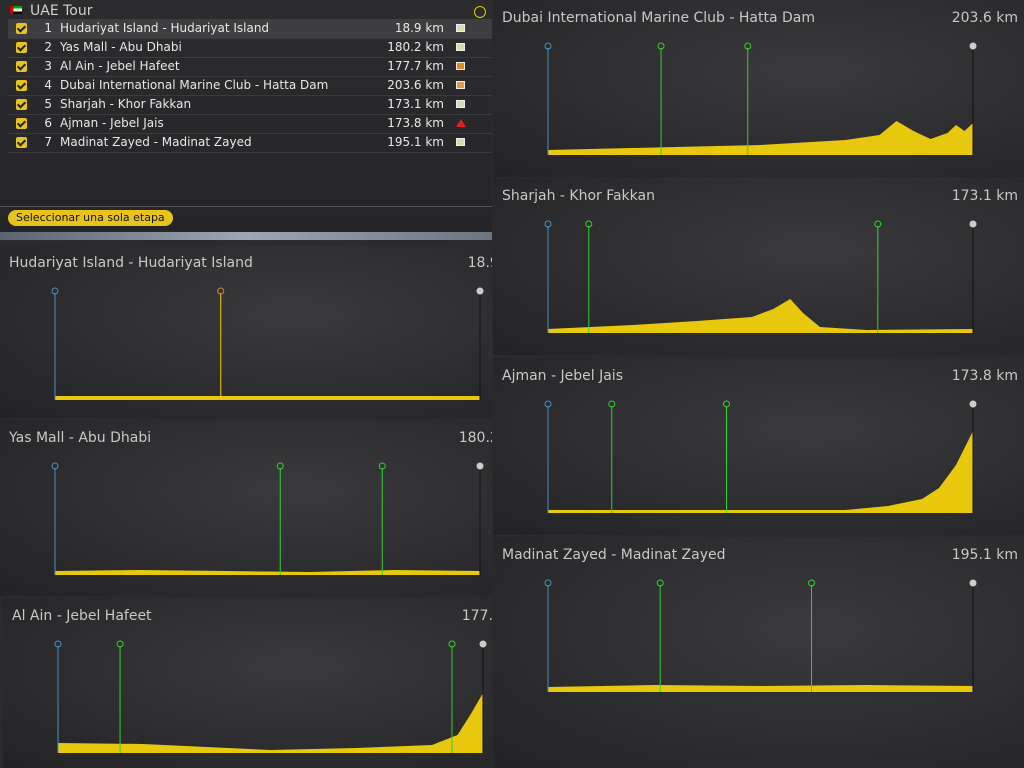 The height and width of the screenshot is (768, 1024). I want to click on profile-distance: 203.6 km, so click(985, 18).